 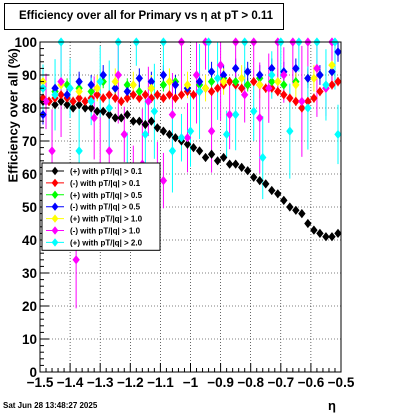 What do you see at coordinates (130, 382) in the screenshot?
I see `x-tick-label: −1.2` at bounding box center [130, 382].